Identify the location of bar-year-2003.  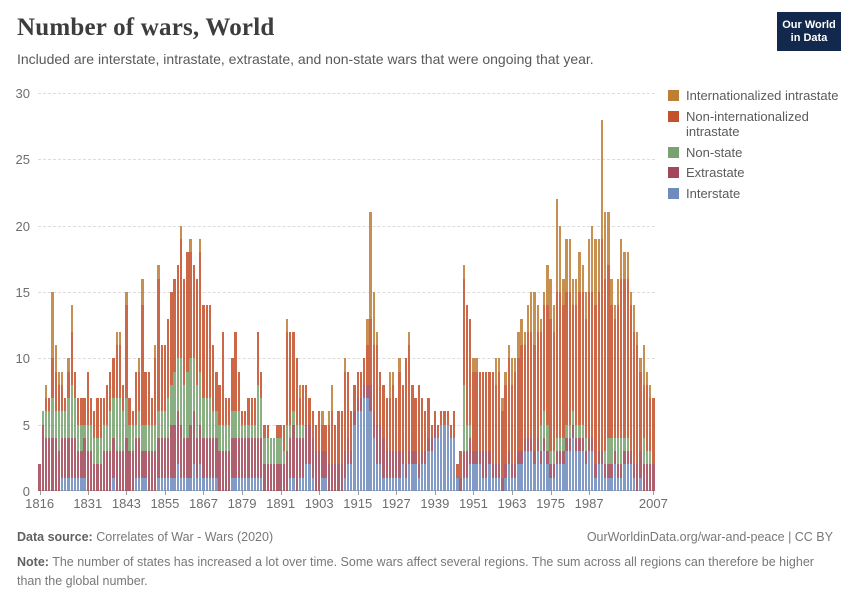
(640, 424).